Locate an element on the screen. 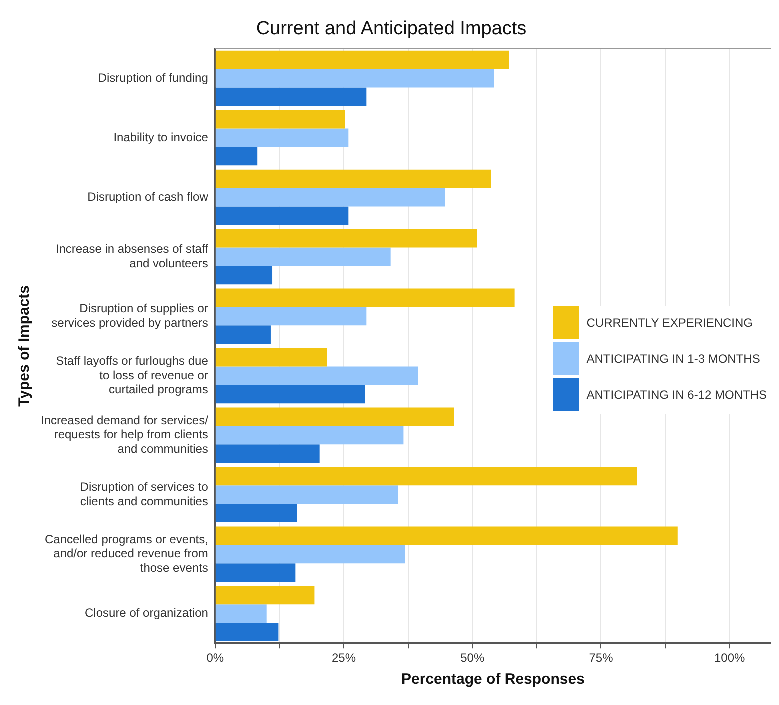  x-tick-label: 75% is located at coordinates (601, 658).